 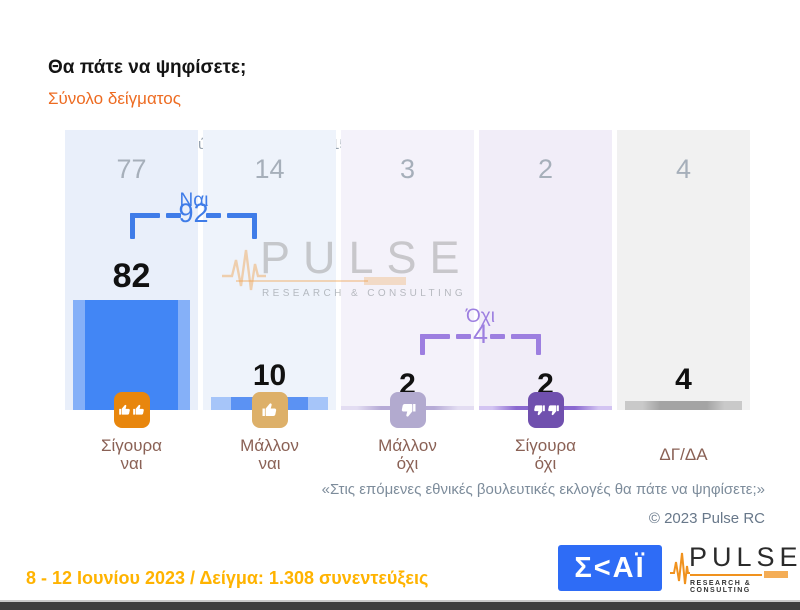 I want to click on current-value: 4, so click(x=683, y=379).